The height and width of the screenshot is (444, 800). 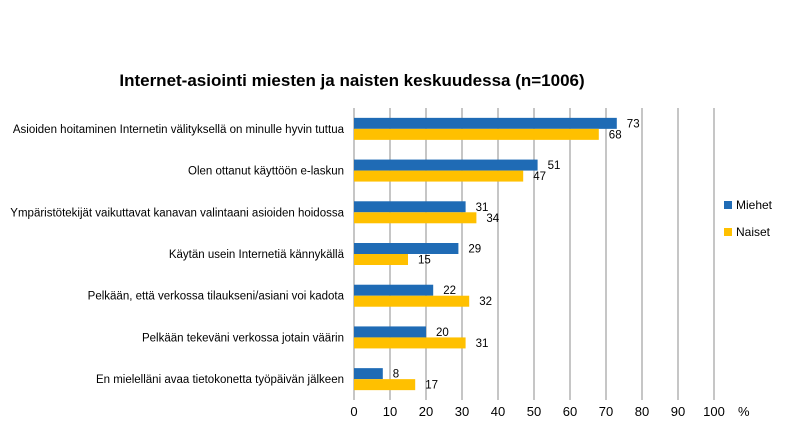 I want to click on legend-label-naiset: Naiset, so click(x=753, y=232).